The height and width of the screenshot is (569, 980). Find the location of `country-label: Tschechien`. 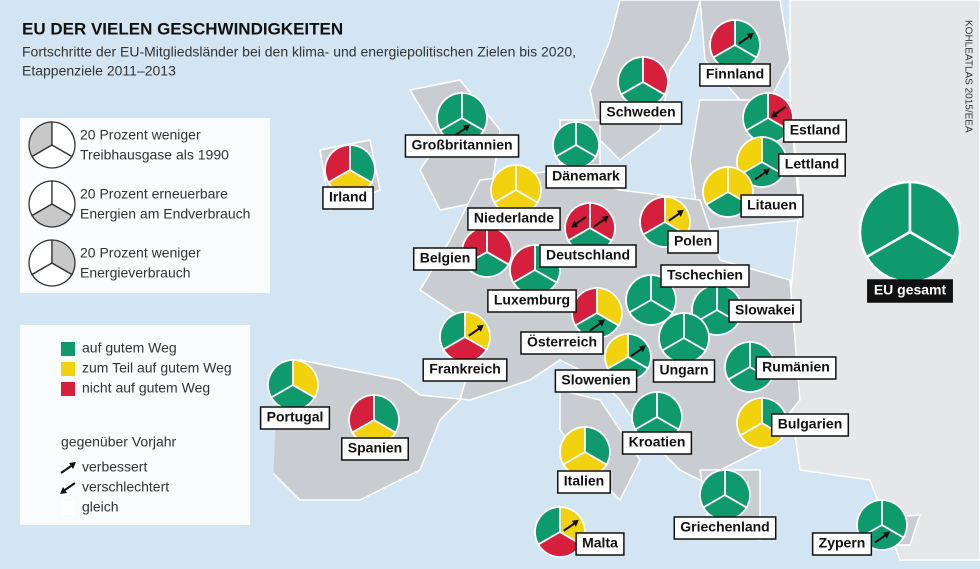

country-label: Tschechien is located at coordinates (705, 276).